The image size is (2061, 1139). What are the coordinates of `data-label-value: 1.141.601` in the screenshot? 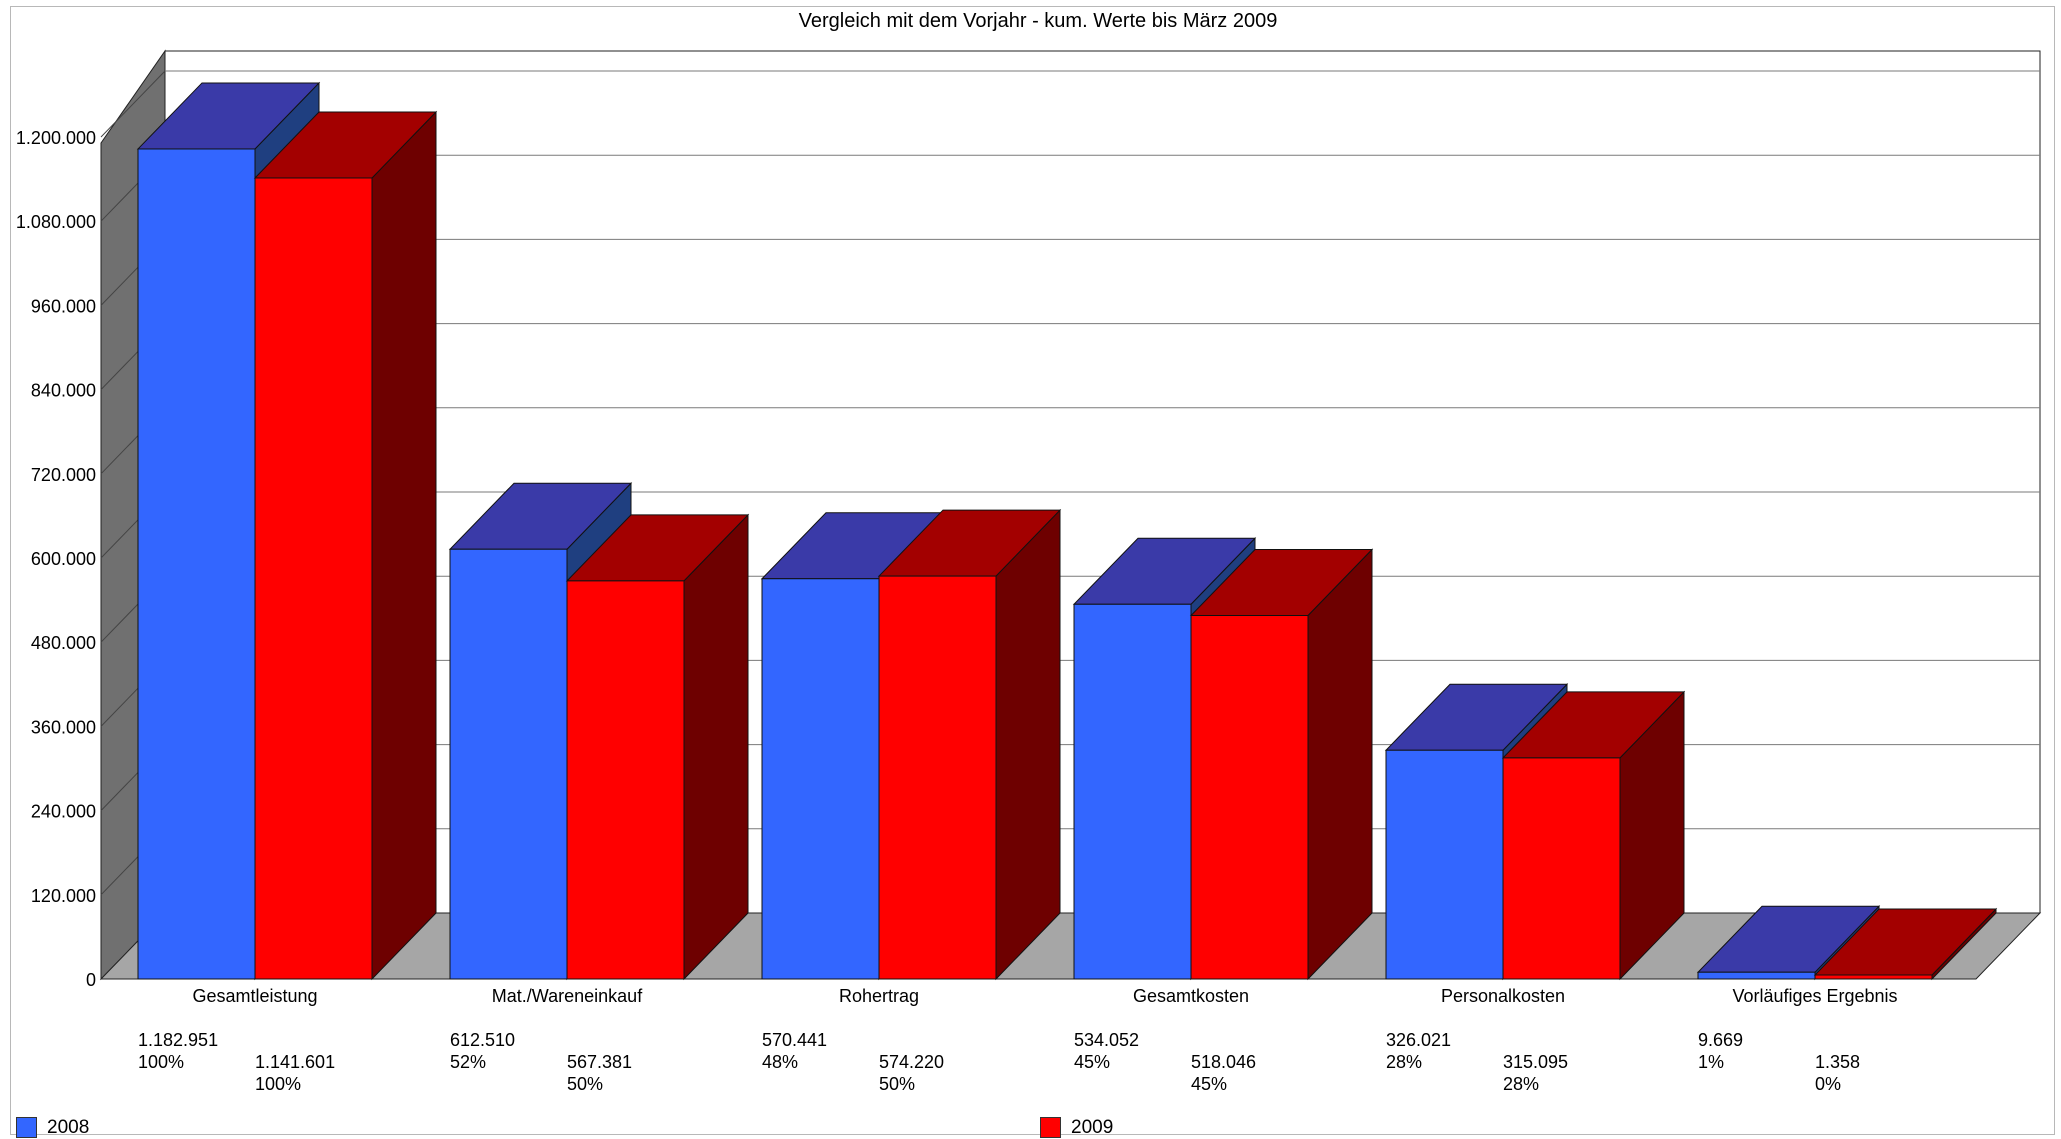 It's located at (295, 1062).